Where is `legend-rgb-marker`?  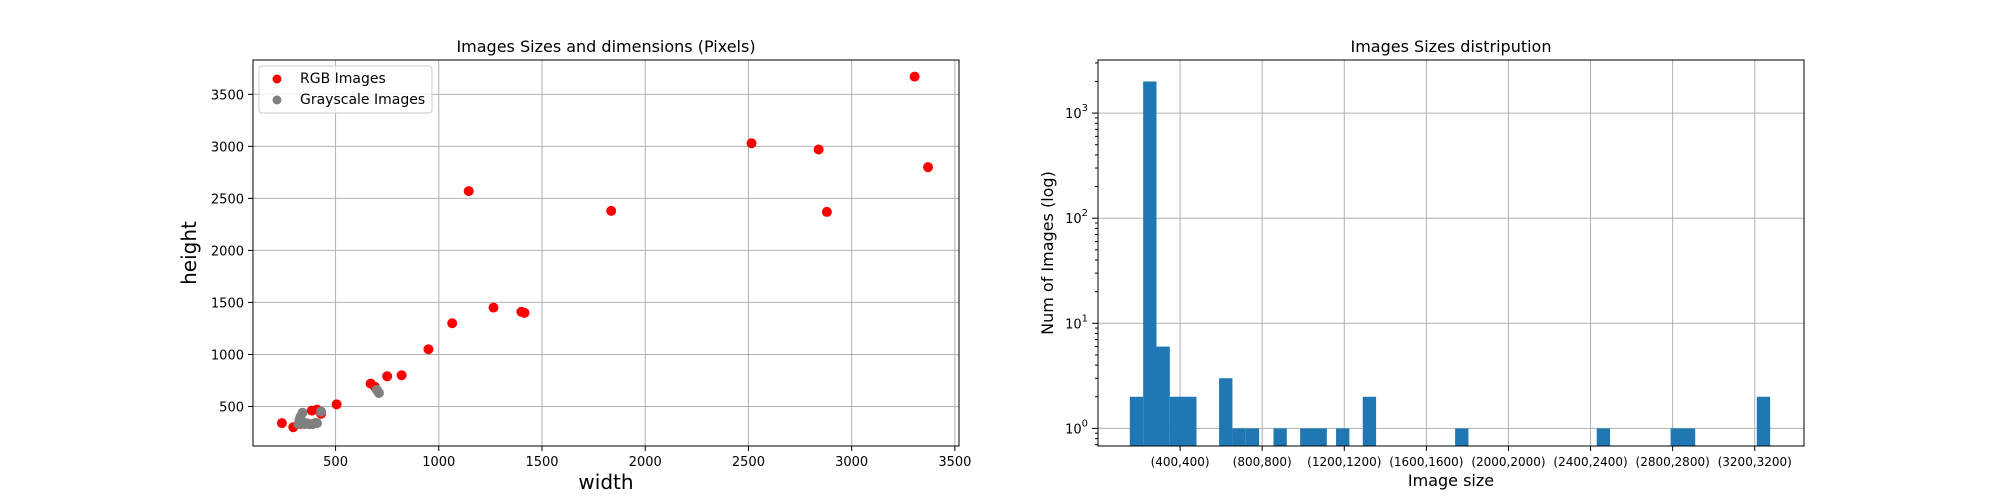
legend-rgb-marker is located at coordinates (277, 79).